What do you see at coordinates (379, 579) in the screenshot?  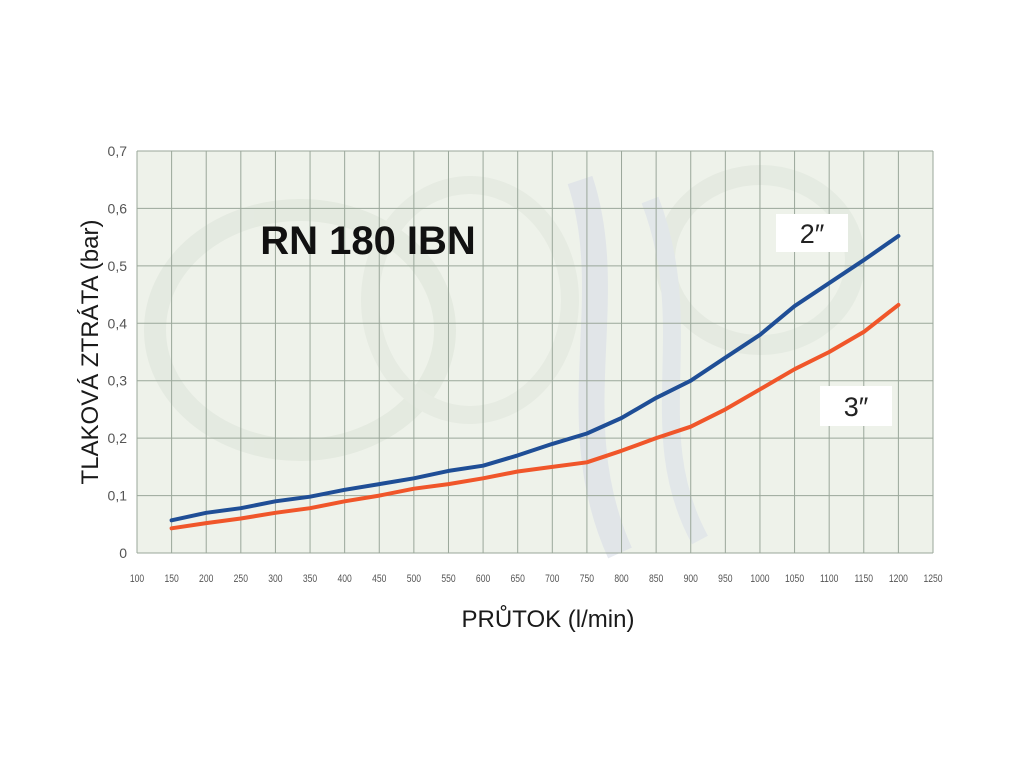 I see `x-tick-label: 450` at bounding box center [379, 579].